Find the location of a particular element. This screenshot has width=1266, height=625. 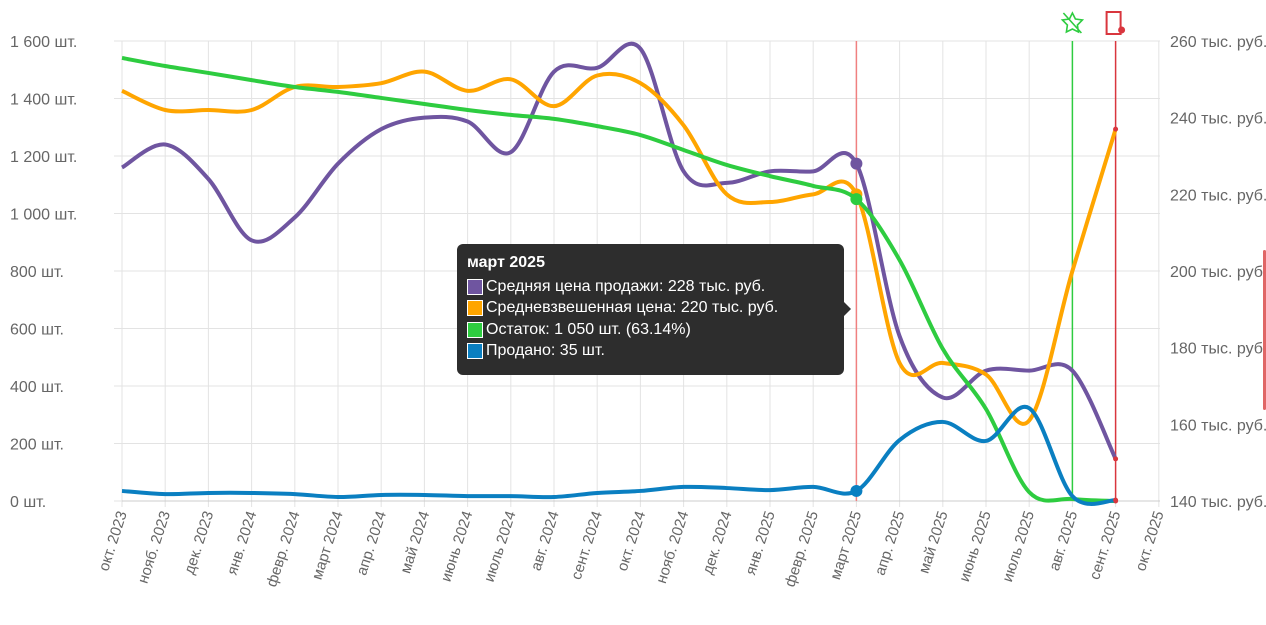

tooltip-row-sold: Продано: 35 шт. is located at coordinates (650, 352).